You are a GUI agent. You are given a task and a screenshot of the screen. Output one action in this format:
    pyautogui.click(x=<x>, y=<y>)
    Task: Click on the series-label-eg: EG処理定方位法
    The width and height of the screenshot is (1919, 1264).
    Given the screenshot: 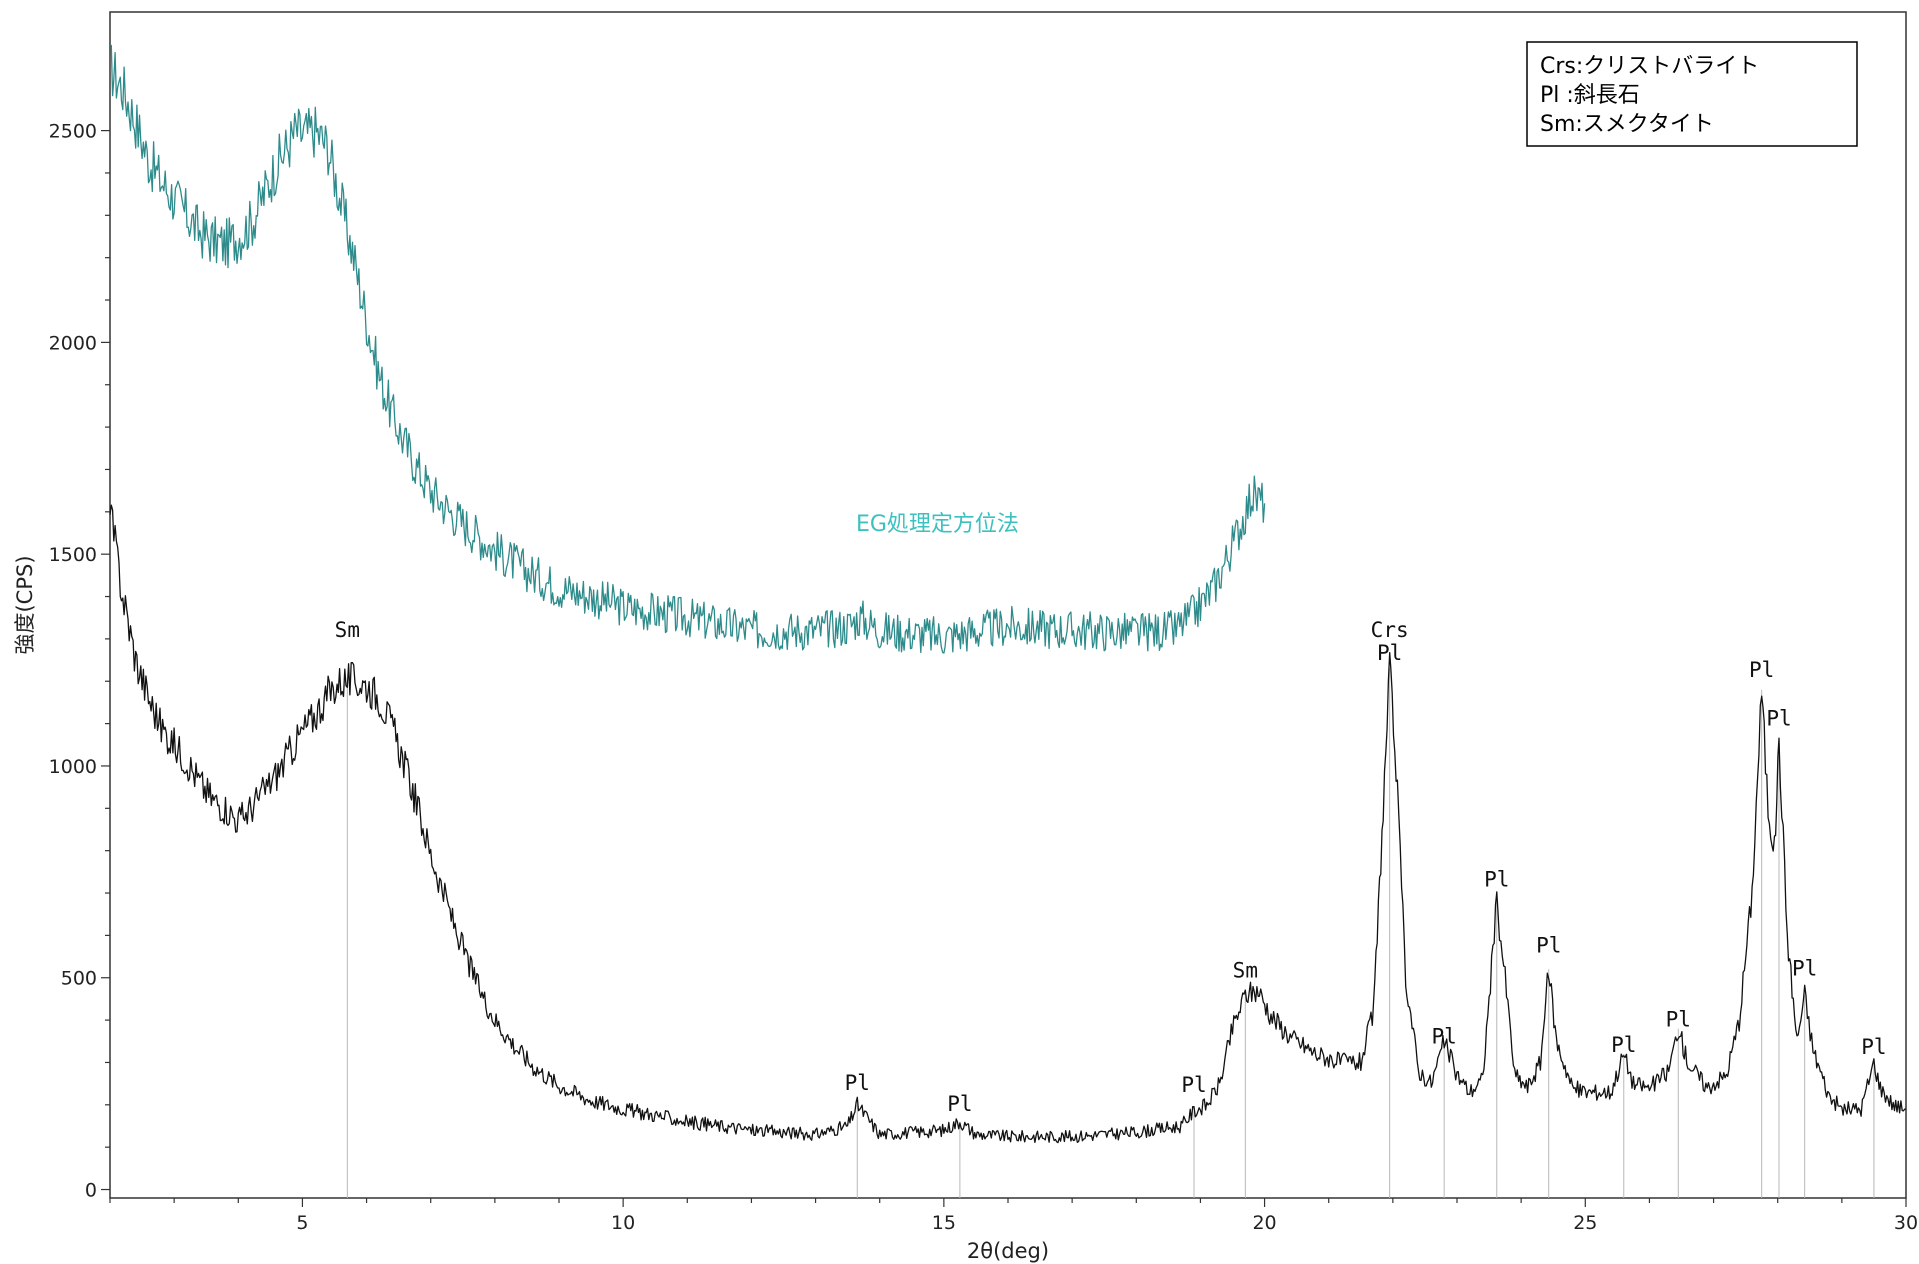 What is the action you would take?
    pyautogui.click(x=937, y=524)
    